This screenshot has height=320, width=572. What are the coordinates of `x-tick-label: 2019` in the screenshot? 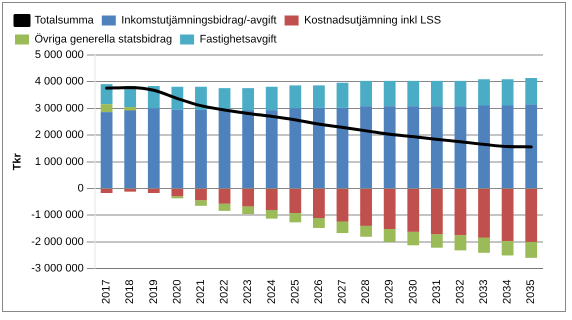 It's located at (154, 292).